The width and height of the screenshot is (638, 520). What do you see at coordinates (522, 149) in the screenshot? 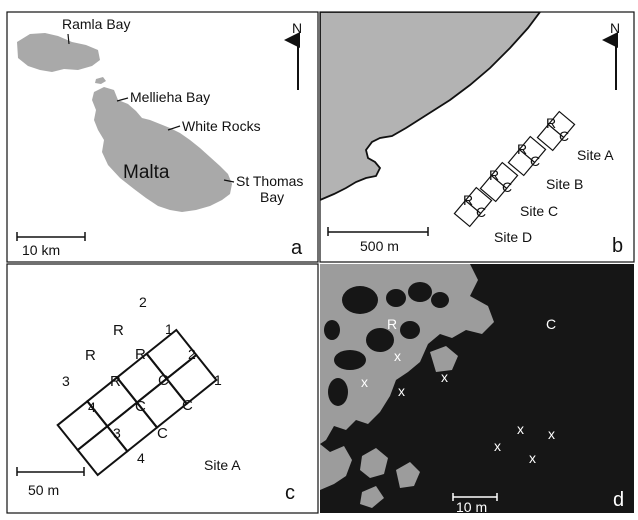
I see `site-b-r: R` at bounding box center [522, 149].